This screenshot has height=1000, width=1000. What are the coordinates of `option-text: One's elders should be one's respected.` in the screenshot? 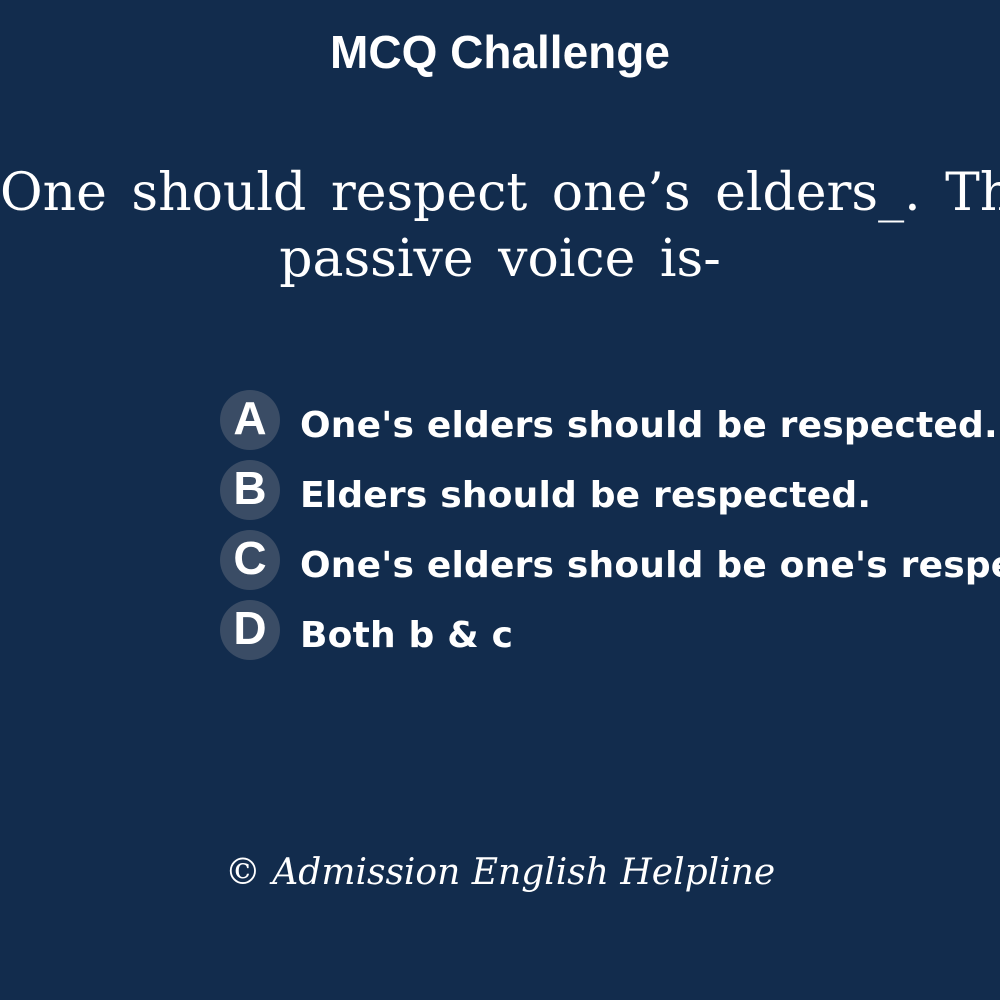 It's located at (650, 565).